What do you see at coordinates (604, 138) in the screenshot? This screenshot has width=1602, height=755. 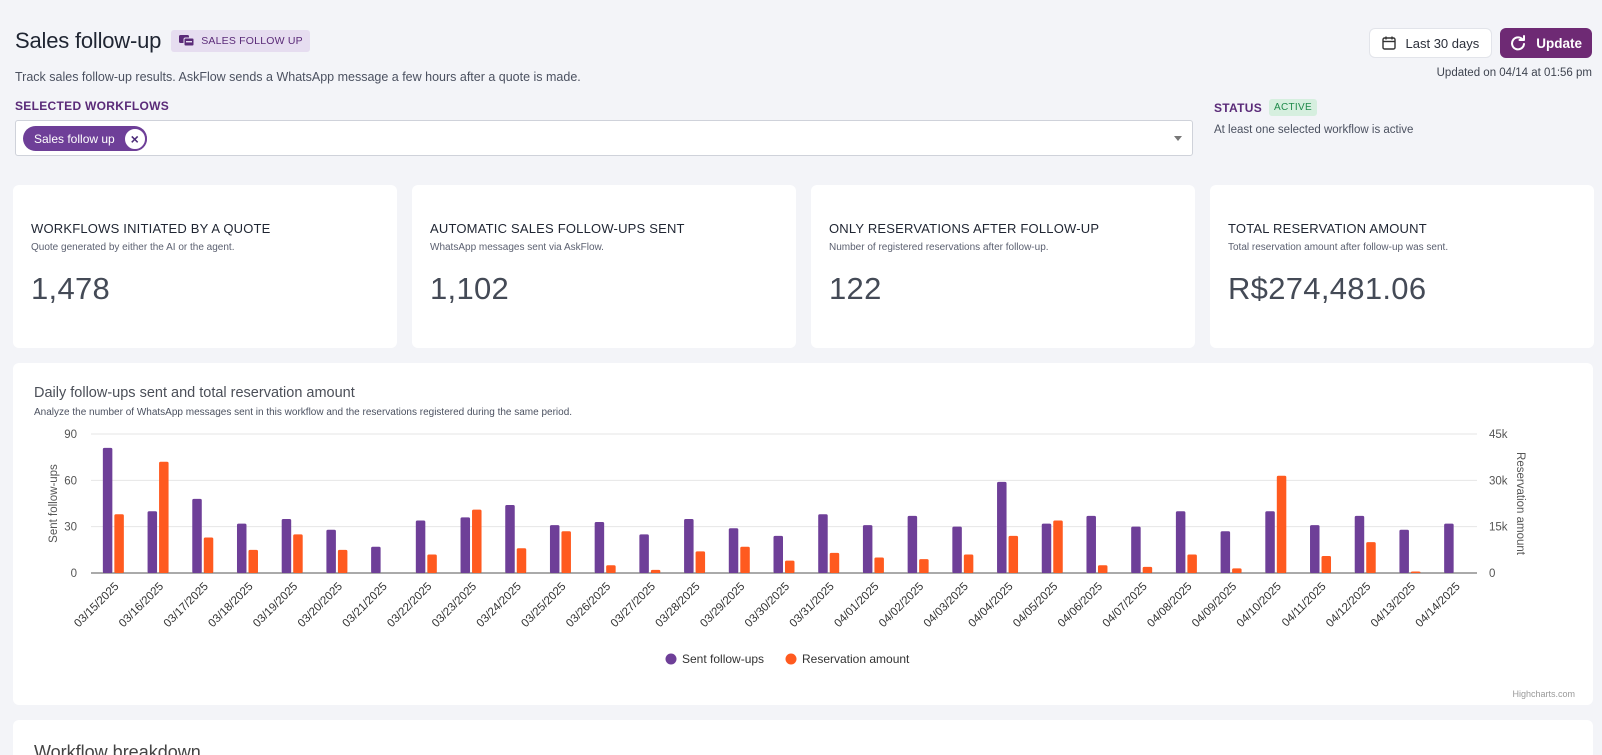 I see `workflow-select: Sales follow up ×` at bounding box center [604, 138].